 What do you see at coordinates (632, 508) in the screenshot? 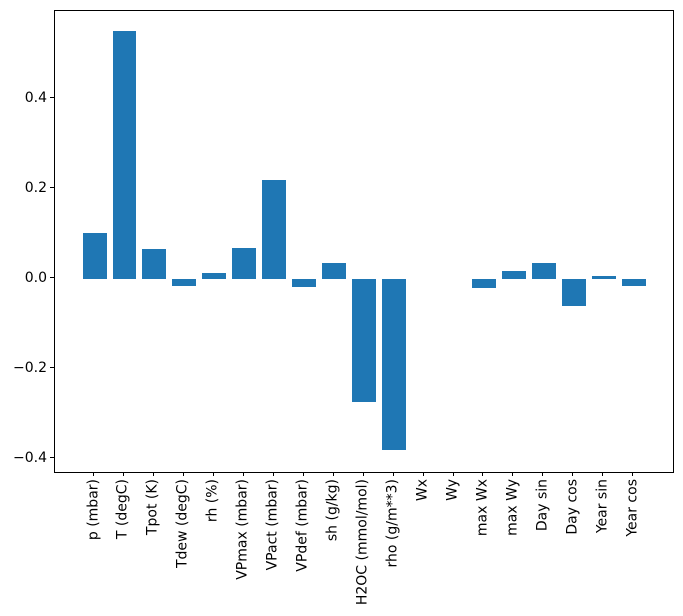
I see `x-tick-label: Year cos` at bounding box center [632, 508].